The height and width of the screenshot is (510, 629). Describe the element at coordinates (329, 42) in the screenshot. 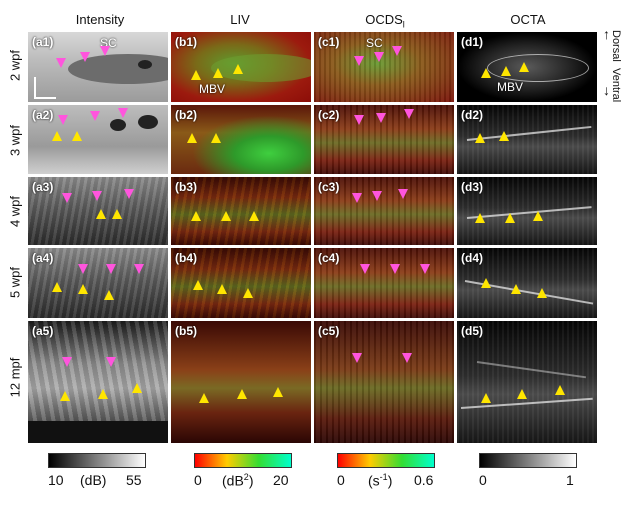

I see `panel-label: (c1)` at that location.